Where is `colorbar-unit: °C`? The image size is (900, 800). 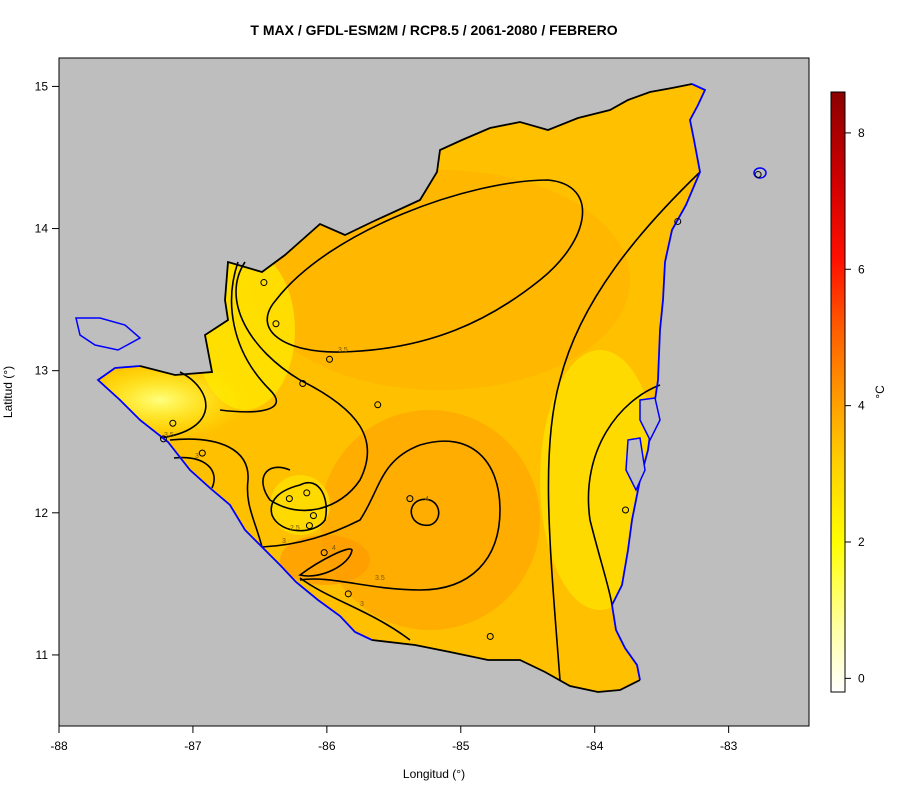
colorbar-unit: °C is located at coordinates (880, 392).